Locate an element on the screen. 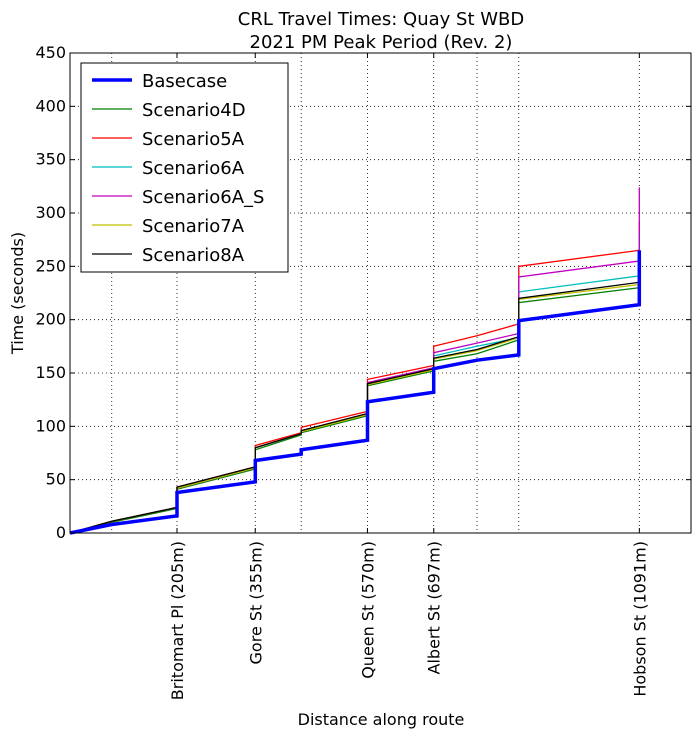  chart-title: CRL Travel Times: Quay St WBD is located at coordinates (381, 19).